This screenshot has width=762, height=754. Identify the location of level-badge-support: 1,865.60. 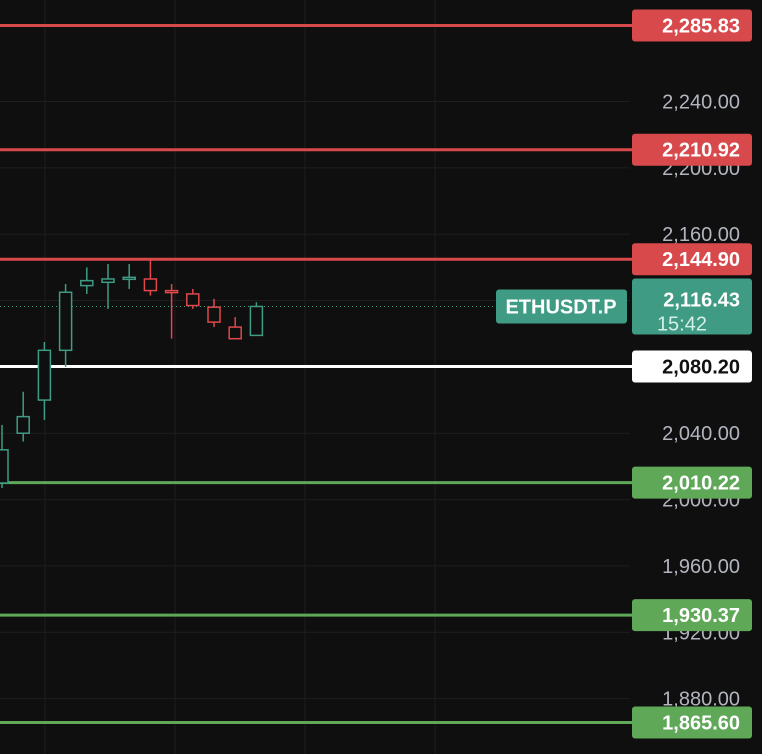
(692, 722).